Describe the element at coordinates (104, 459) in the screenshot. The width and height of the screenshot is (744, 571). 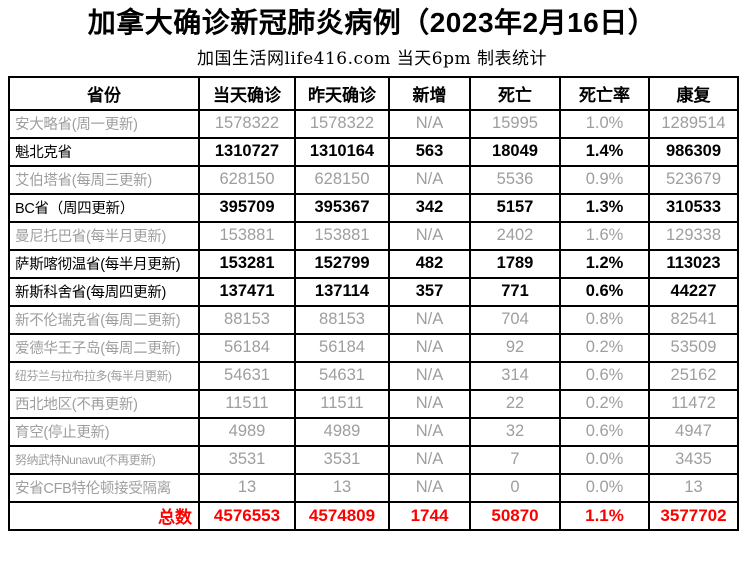
I see `cell-province: 努纳武特Nunavut(不再更新)` at that location.